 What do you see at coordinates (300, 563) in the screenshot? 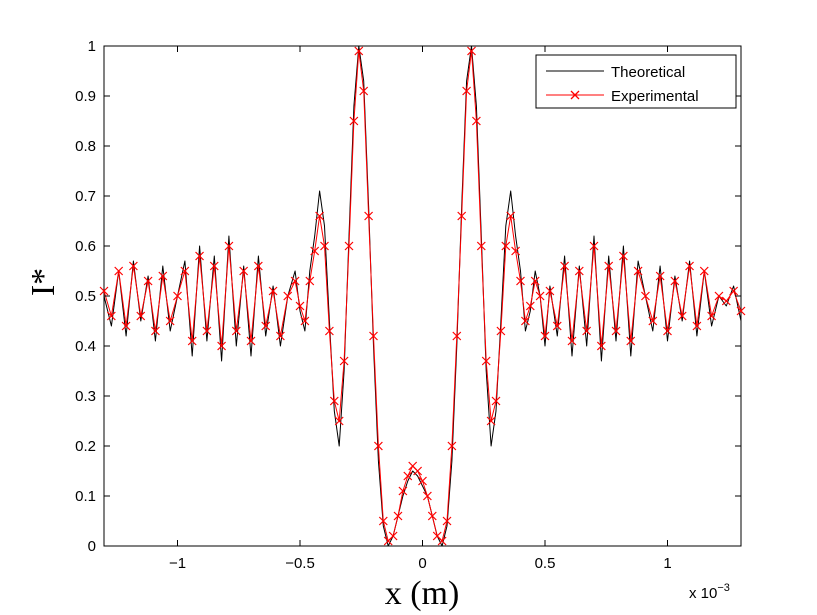
I see `x-tick-label: −0.5` at bounding box center [300, 563].